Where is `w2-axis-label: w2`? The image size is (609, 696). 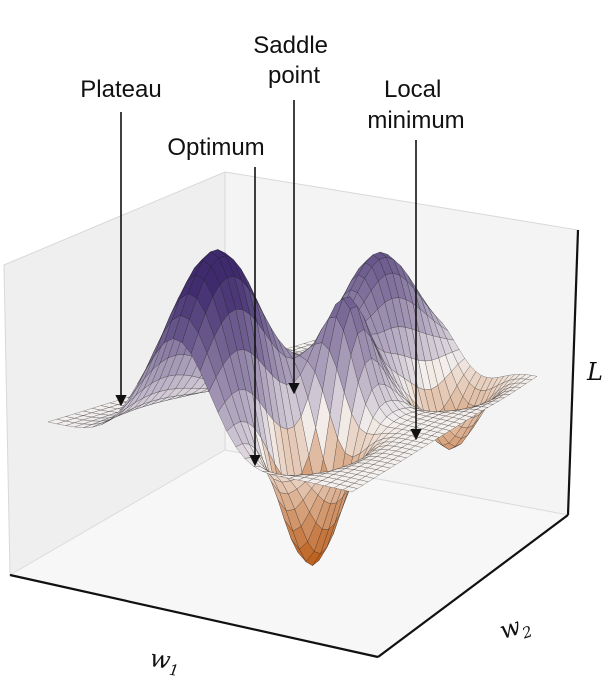 w2-axis-label: w2 is located at coordinates (515, 629).